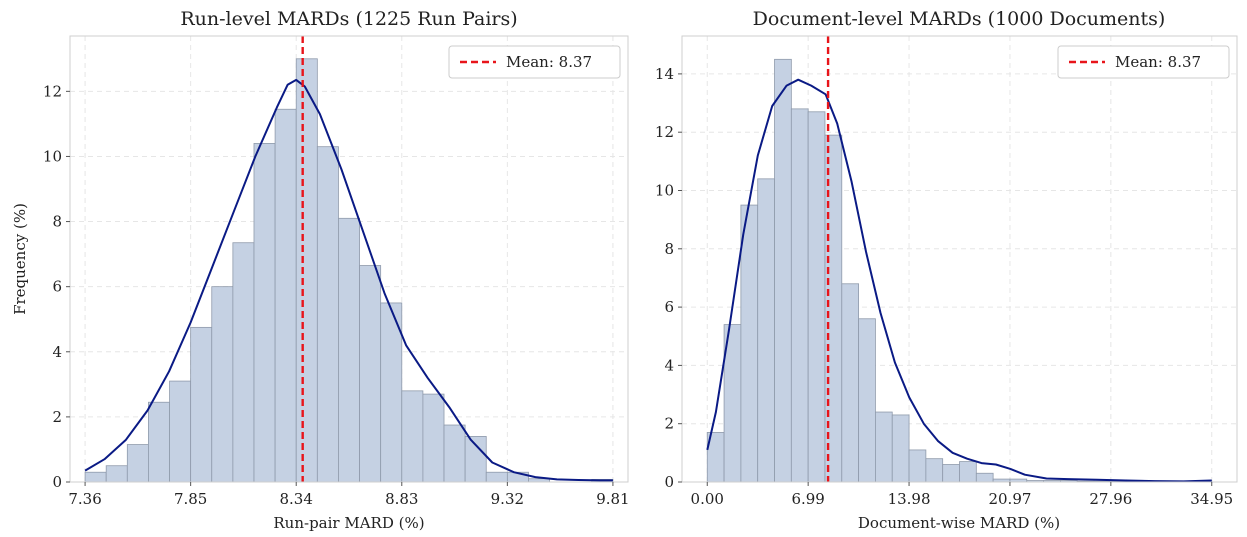  I want to click on x-tick-labels: 0.00 6.99 13.98 20.97 27.96 34.95, so click(962, 495).